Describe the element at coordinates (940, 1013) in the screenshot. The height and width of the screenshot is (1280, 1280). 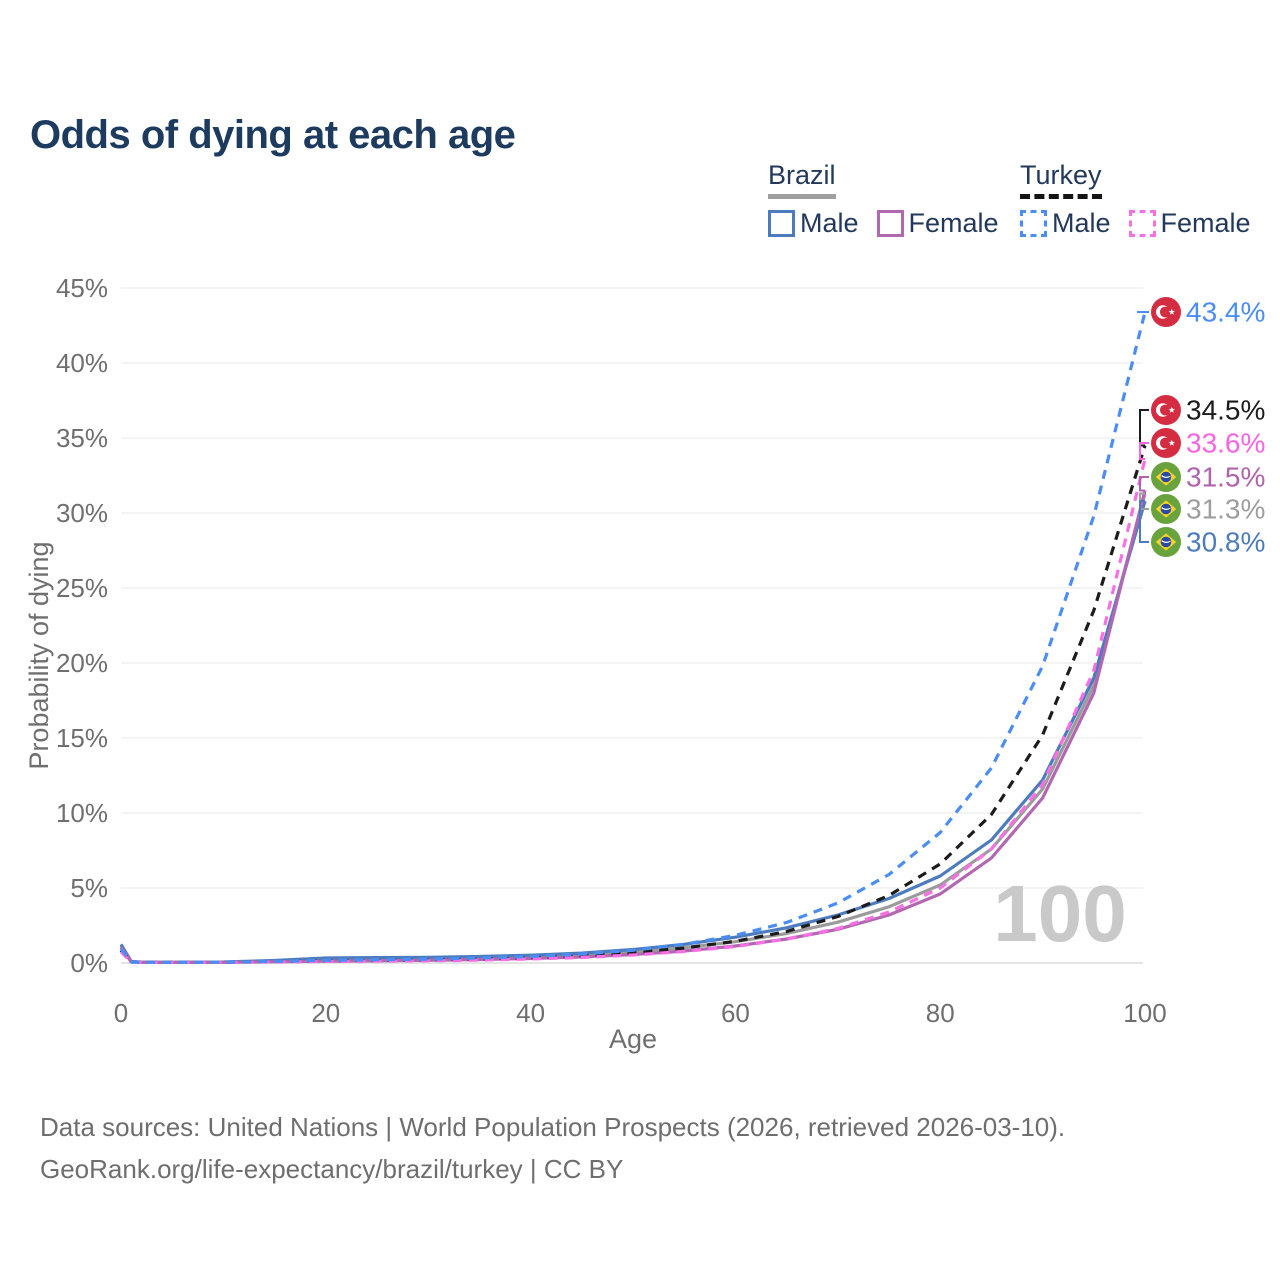
I see `x-tick-label: 80` at that location.